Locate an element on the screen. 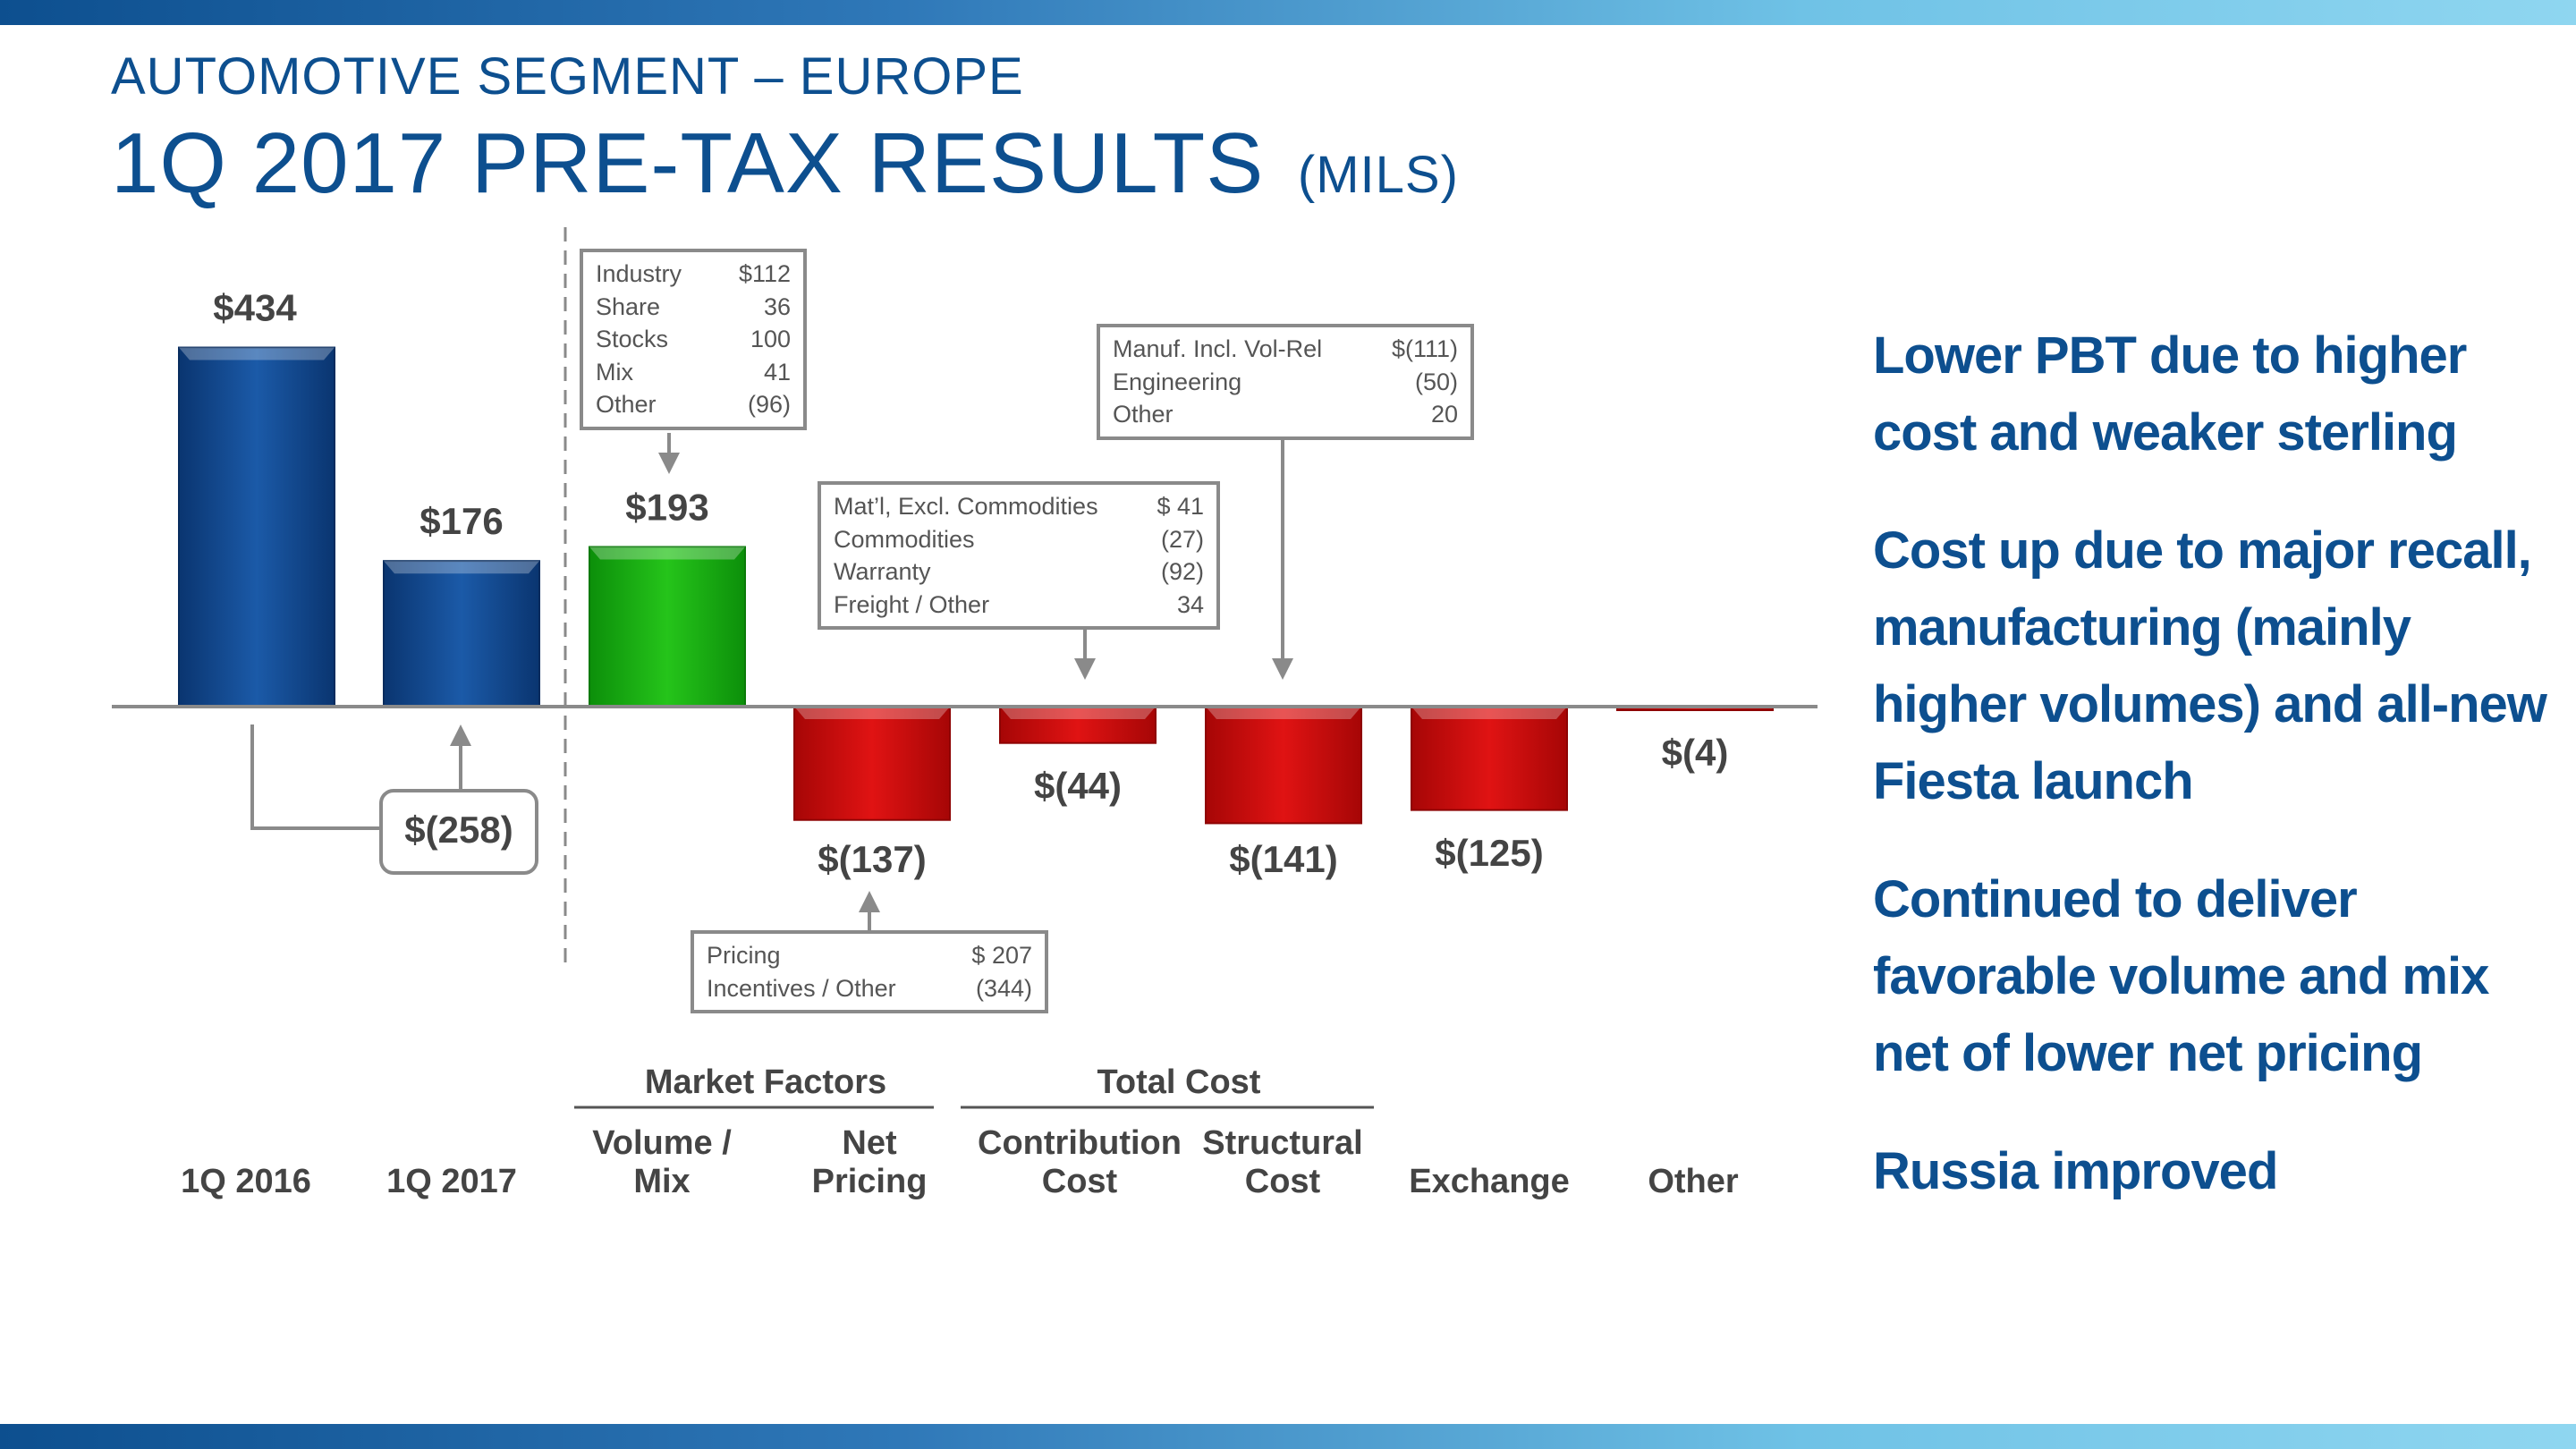 The width and height of the screenshot is (2576, 1449). breakdown-row: Manuf. Incl. Vol-Rel $(111) is located at coordinates (1285, 349).